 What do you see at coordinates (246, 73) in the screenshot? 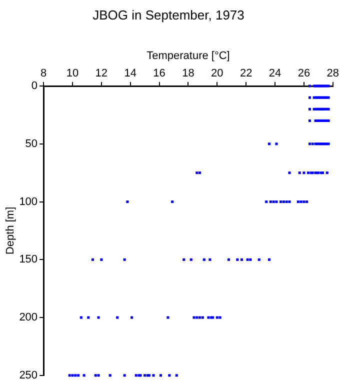
I see `x-tick-label: 22` at bounding box center [246, 73].